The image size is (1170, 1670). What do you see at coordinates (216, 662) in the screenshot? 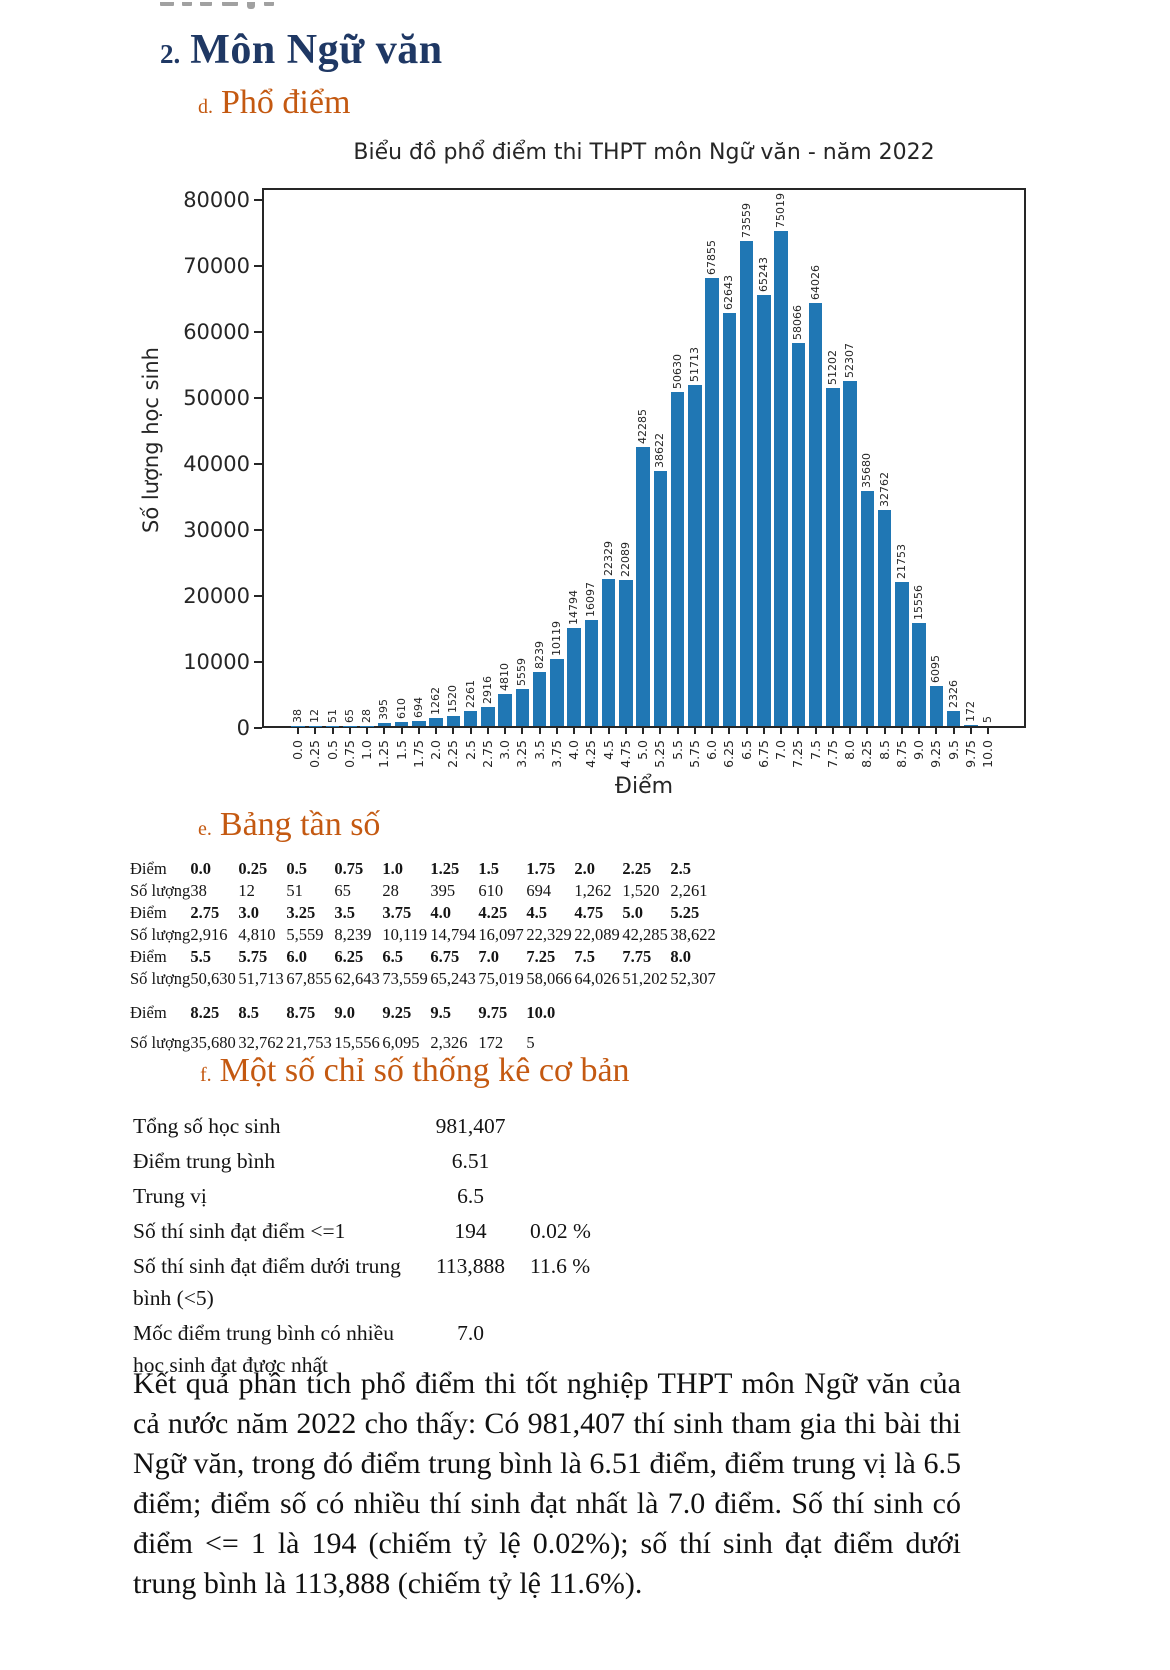
I see `y-tick-label: 10000` at bounding box center [216, 662].